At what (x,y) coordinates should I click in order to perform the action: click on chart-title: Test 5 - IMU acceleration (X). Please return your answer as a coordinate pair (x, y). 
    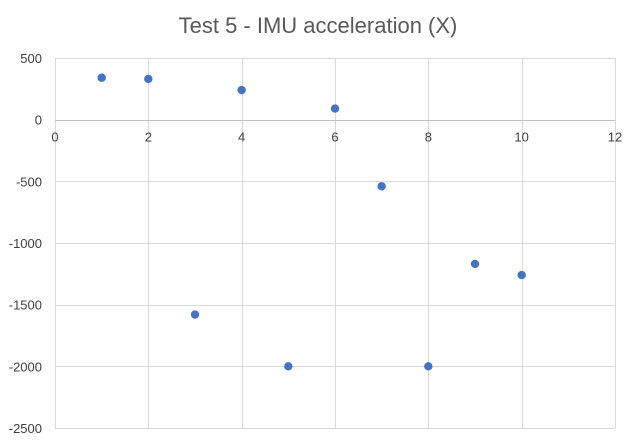
    Looking at the image, I should click on (318, 25).